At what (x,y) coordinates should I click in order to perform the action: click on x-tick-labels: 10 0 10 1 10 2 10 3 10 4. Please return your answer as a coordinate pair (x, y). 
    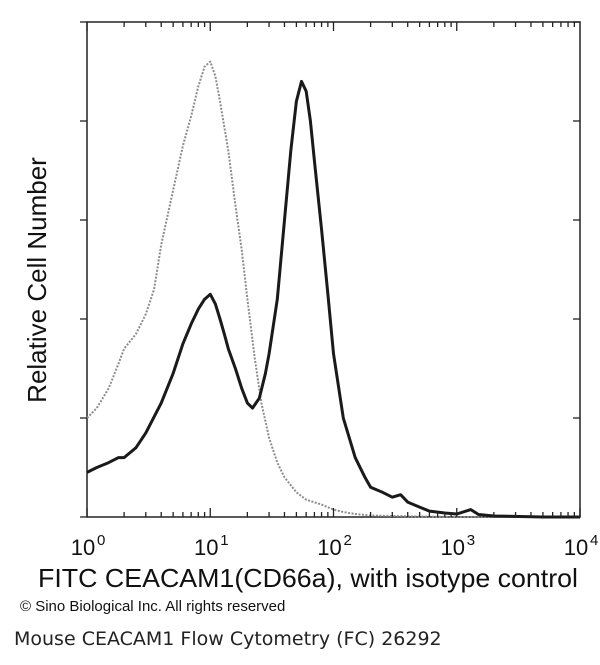
    Looking at the image, I should click on (335, 546).